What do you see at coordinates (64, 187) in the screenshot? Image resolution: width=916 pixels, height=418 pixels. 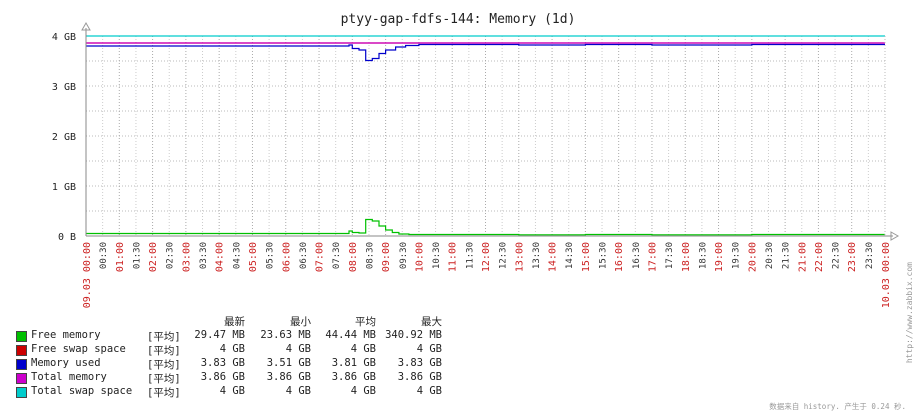 I see `y-tick-label: 1 GB` at bounding box center [64, 187].